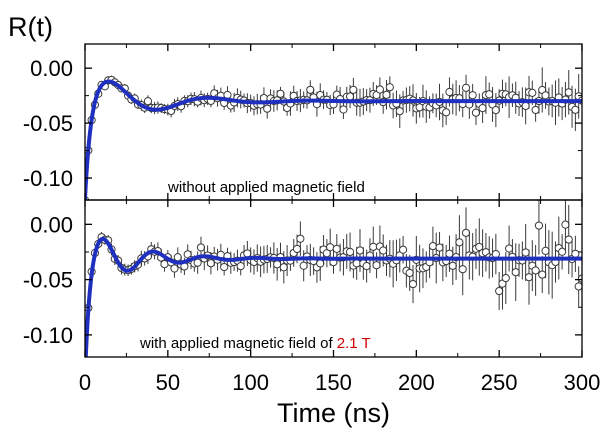 Image resolution: width=606 pixels, height=429 pixels. Describe the element at coordinates (48, 123) in the screenshot. I see `top-y-tick-label: -0.05` at that location.